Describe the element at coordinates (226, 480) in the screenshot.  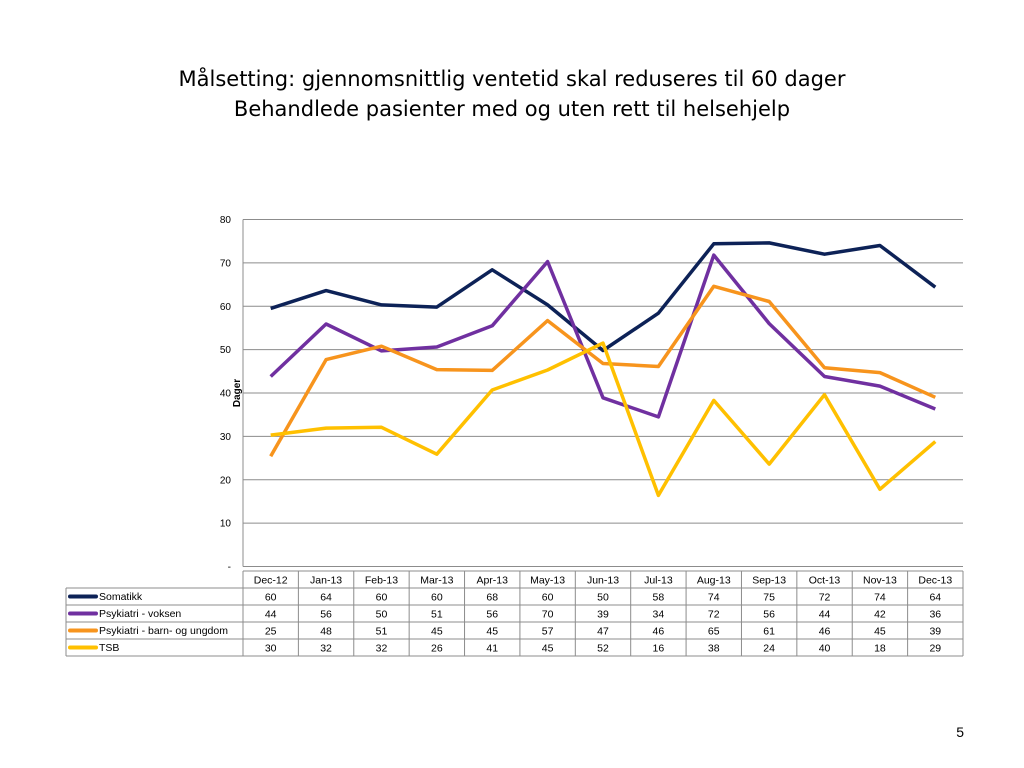
I see `y-tick-label: 20` at that location.